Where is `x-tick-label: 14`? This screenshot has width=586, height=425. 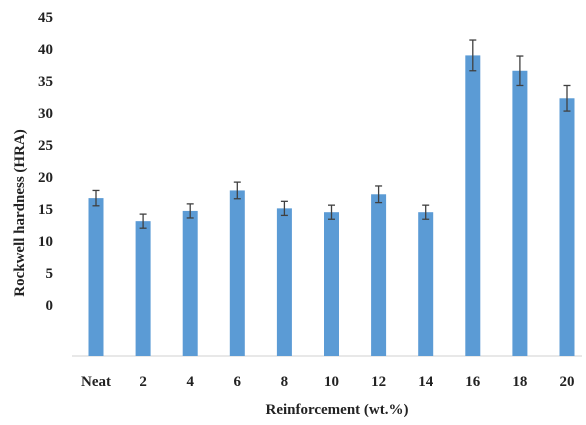
x-tick-label: 14 is located at coordinates (426, 382).